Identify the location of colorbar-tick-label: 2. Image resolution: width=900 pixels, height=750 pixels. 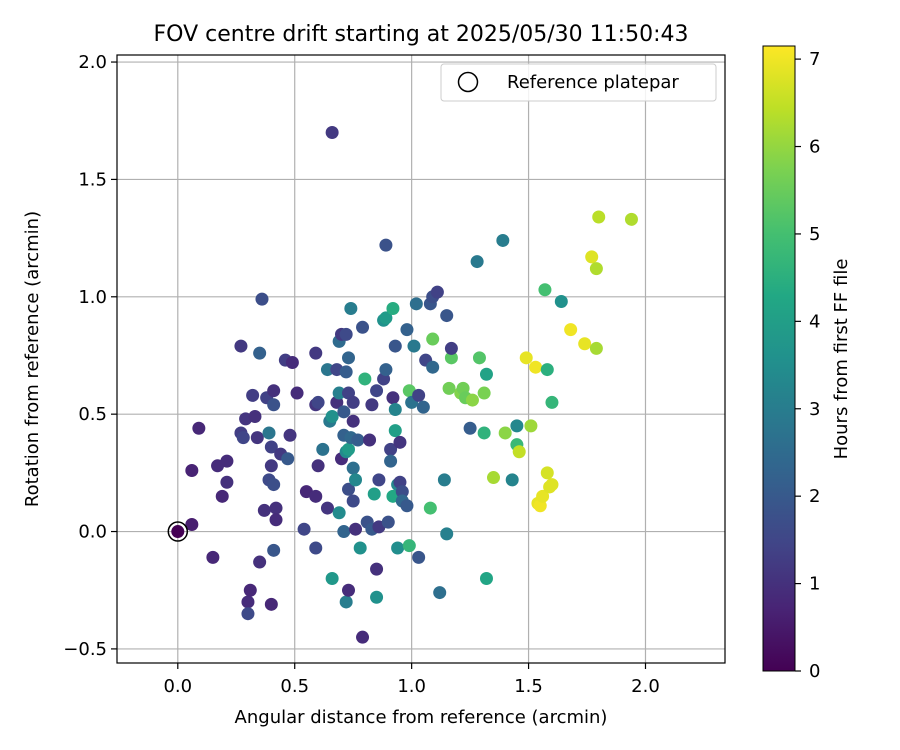
(814, 496).